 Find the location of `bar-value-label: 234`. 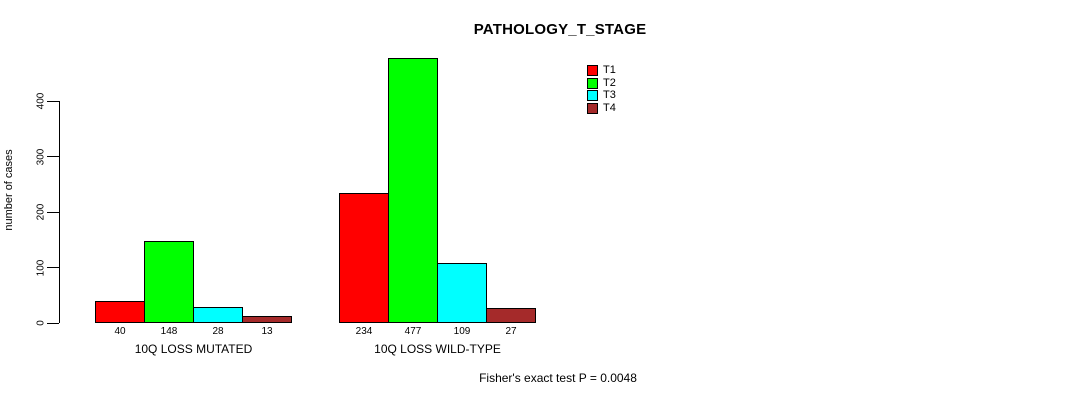

bar-value-label: 234 is located at coordinates (364, 331).